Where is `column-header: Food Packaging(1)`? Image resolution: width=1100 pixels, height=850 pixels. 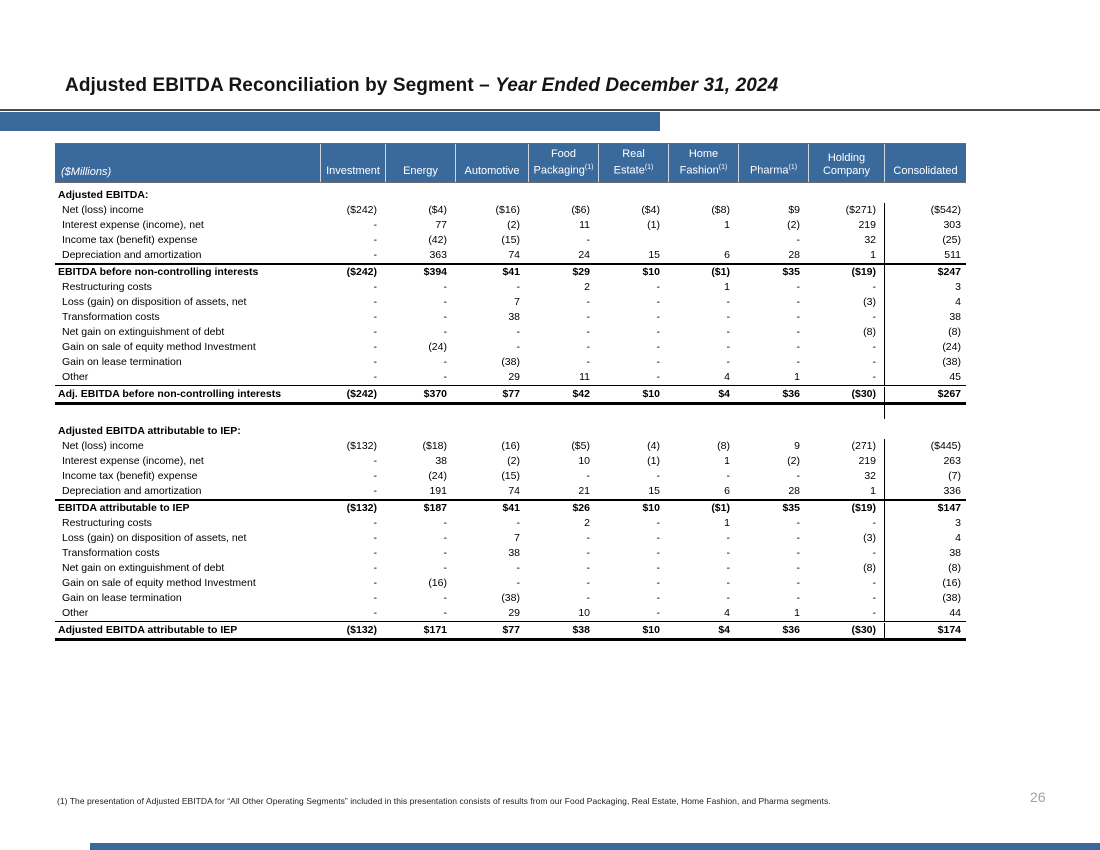 column-header: Food Packaging(1) is located at coordinates (563, 163).